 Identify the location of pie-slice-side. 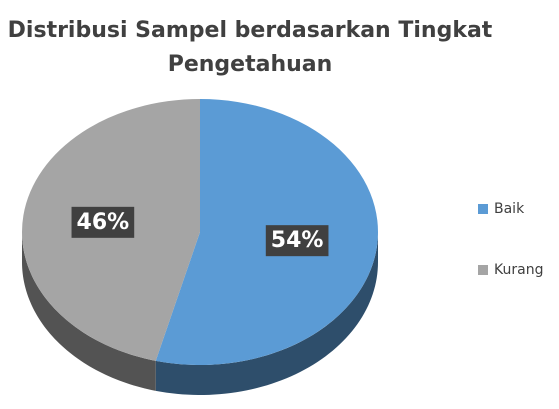
(89, 311).